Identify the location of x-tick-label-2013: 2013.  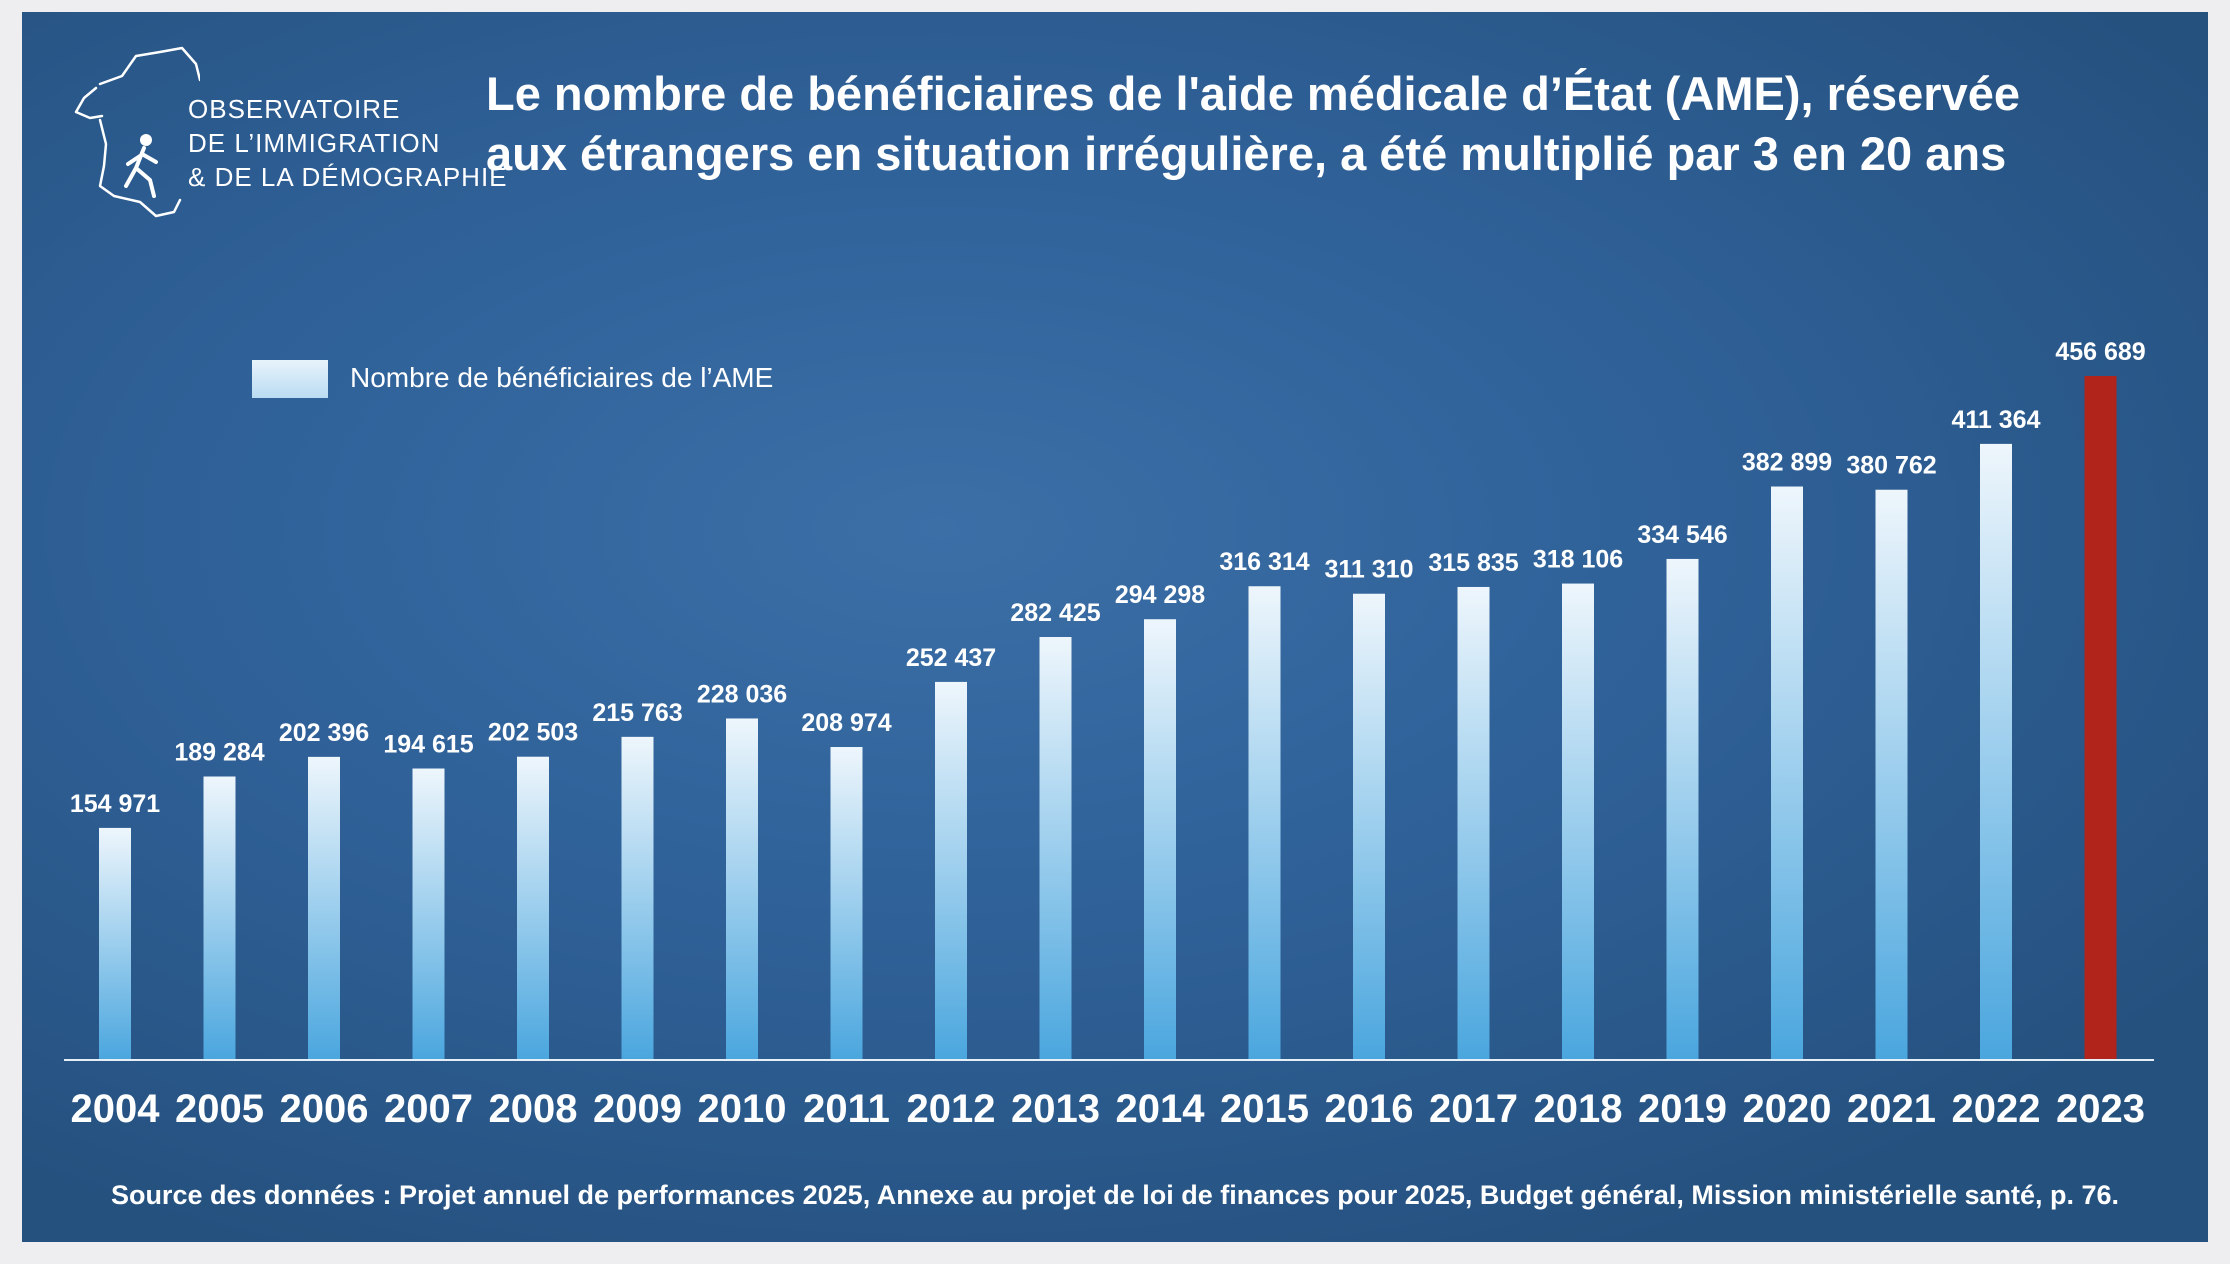
(1055, 1109).